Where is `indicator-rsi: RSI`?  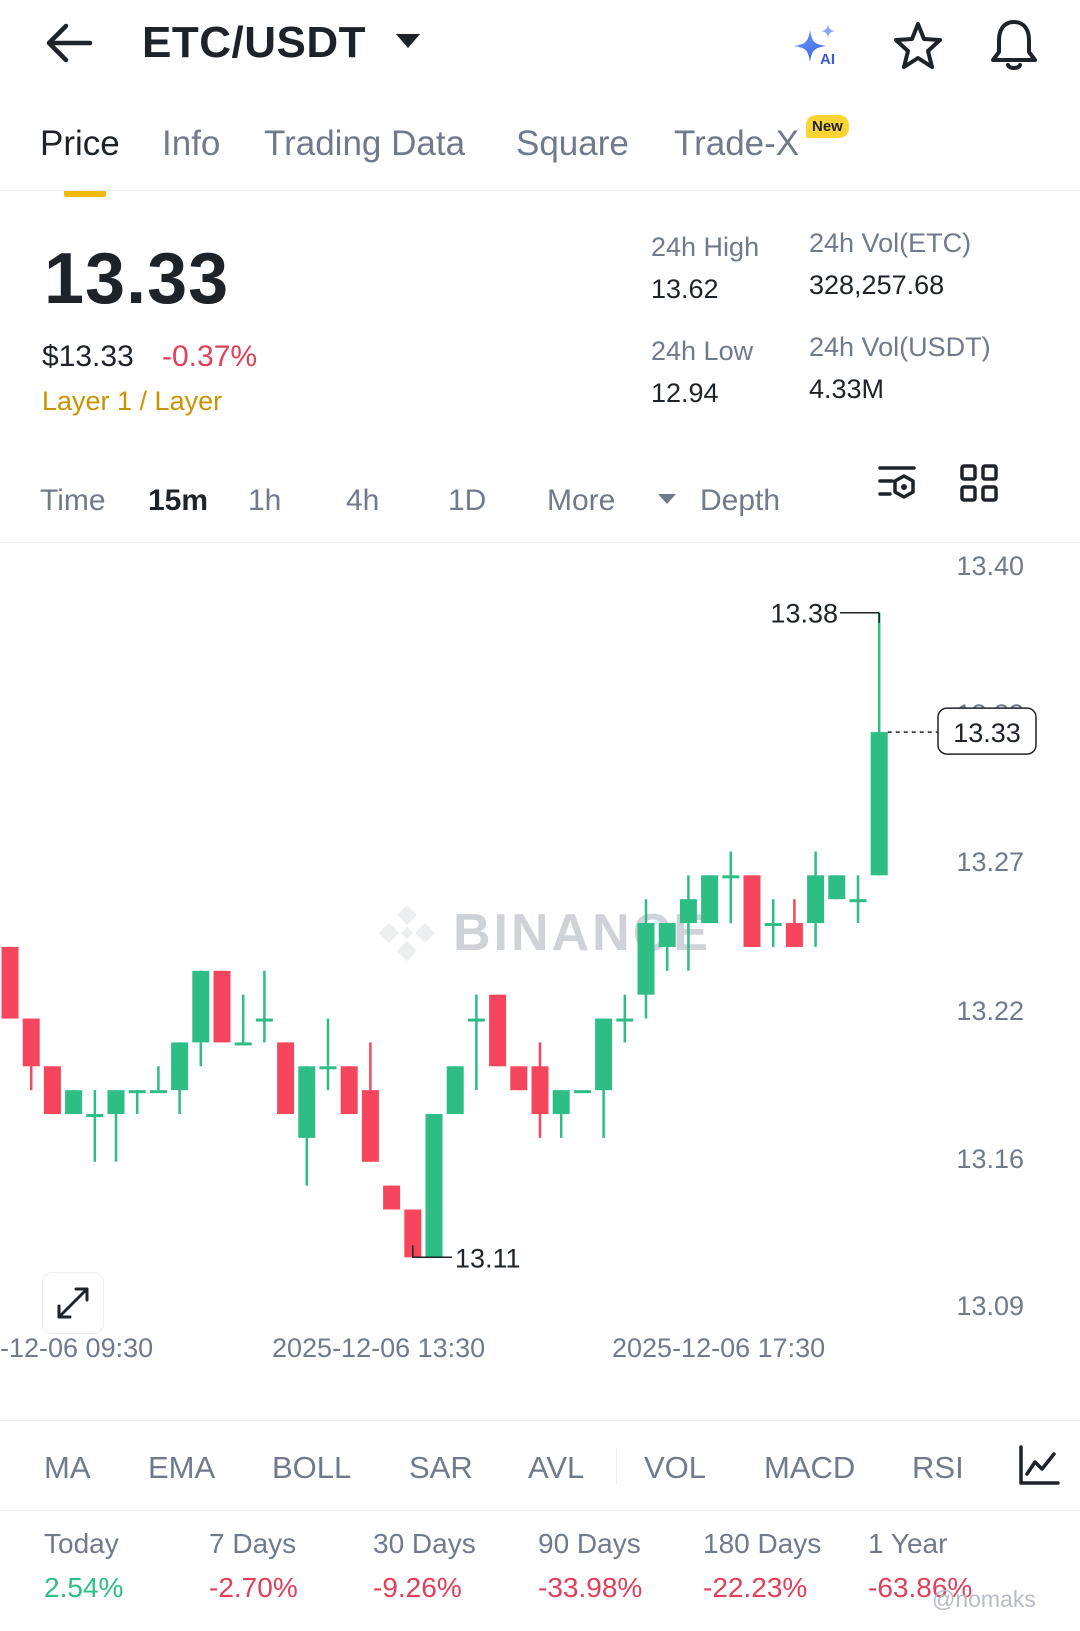
indicator-rsi: RSI is located at coordinates (938, 1467).